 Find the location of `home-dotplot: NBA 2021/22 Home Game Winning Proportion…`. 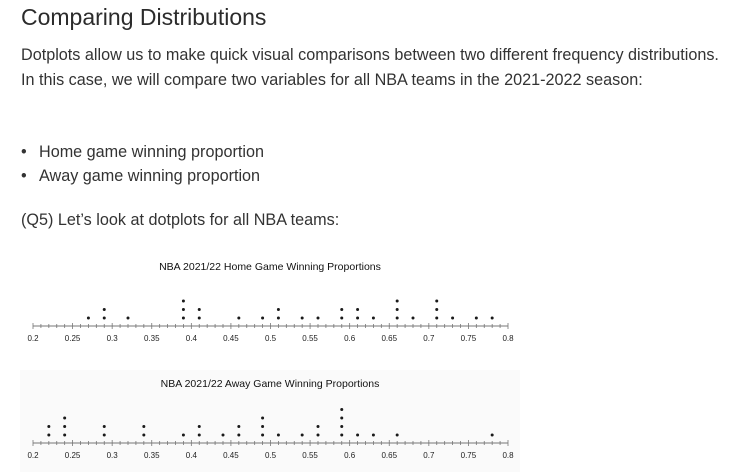

home-dotplot: NBA 2021/22 Home Game Winning Proportion… is located at coordinates (270, 302).